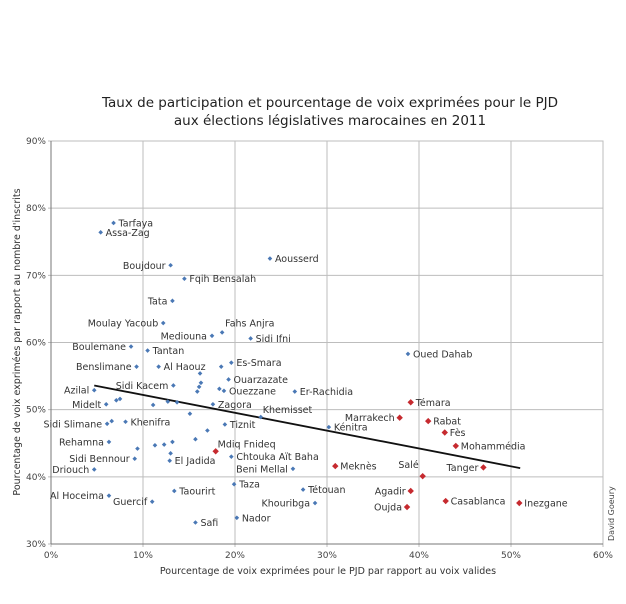 The width and height of the screenshot is (626, 604). What do you see at coordinates (249, 485) in the screenshot?
I see `point-label: Taza` at bounding box center [249, 485].